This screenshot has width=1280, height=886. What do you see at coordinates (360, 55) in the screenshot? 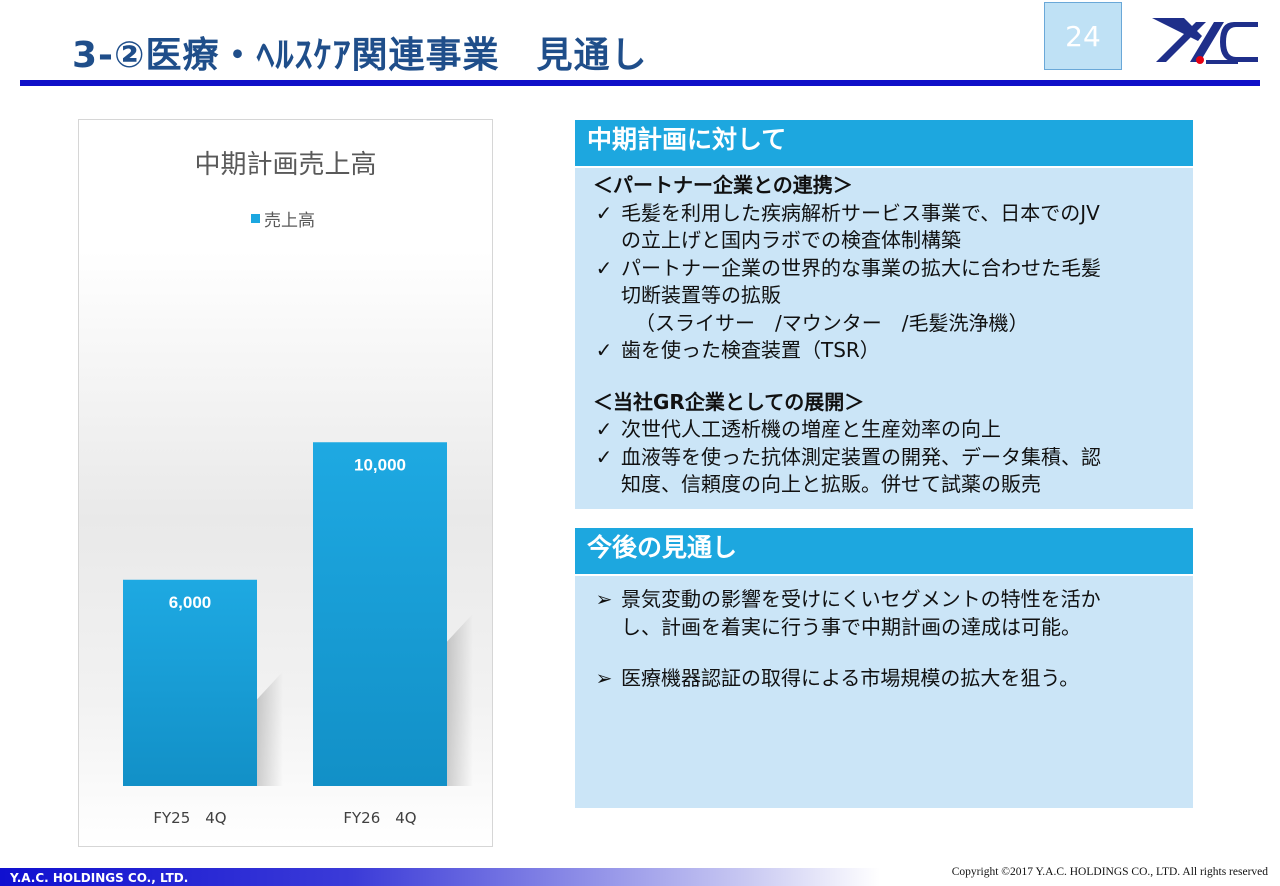
I see `slide-title: 3-②医療・ﾍﾙｽｹｱ関連事業 見通し` at bounding box center [360, 55].